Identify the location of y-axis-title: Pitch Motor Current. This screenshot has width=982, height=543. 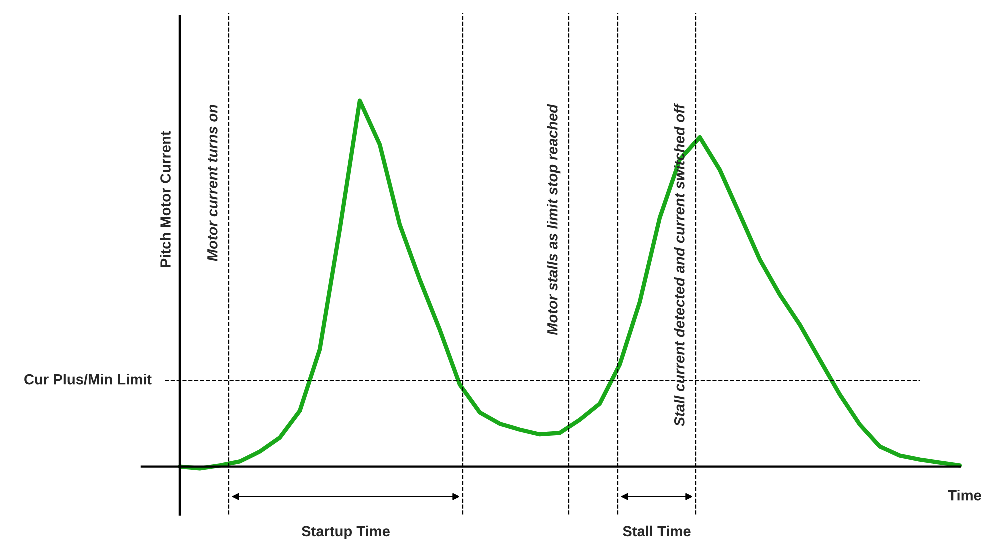
(165, 199).